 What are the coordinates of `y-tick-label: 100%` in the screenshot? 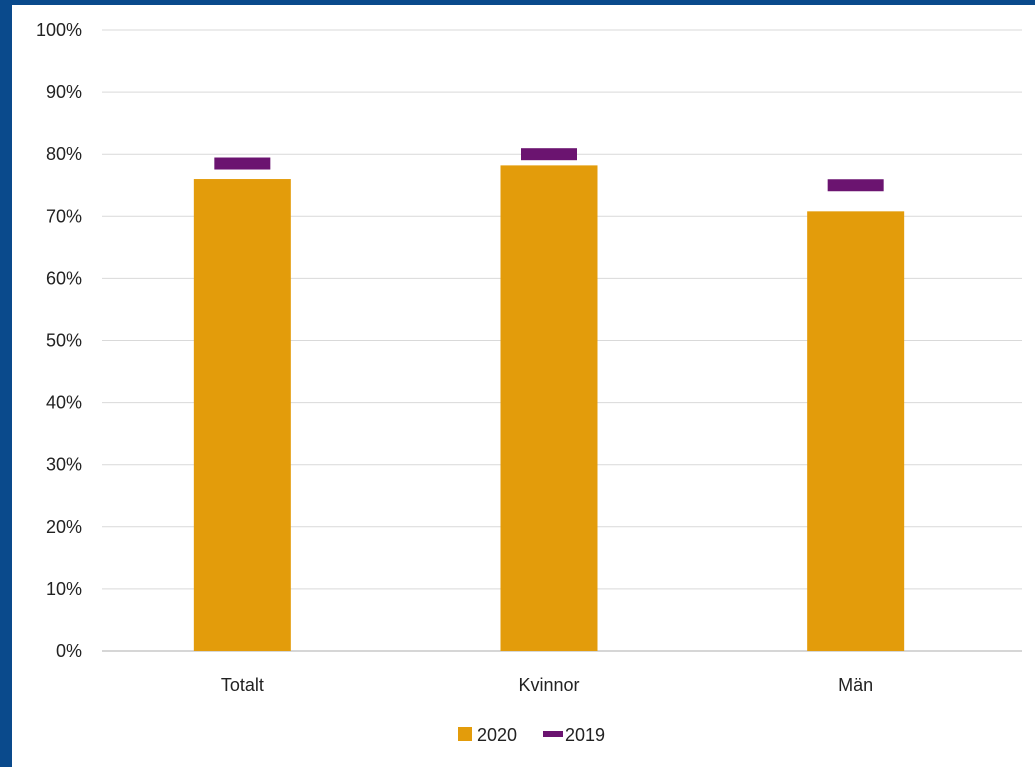 It's located at (59, 30).